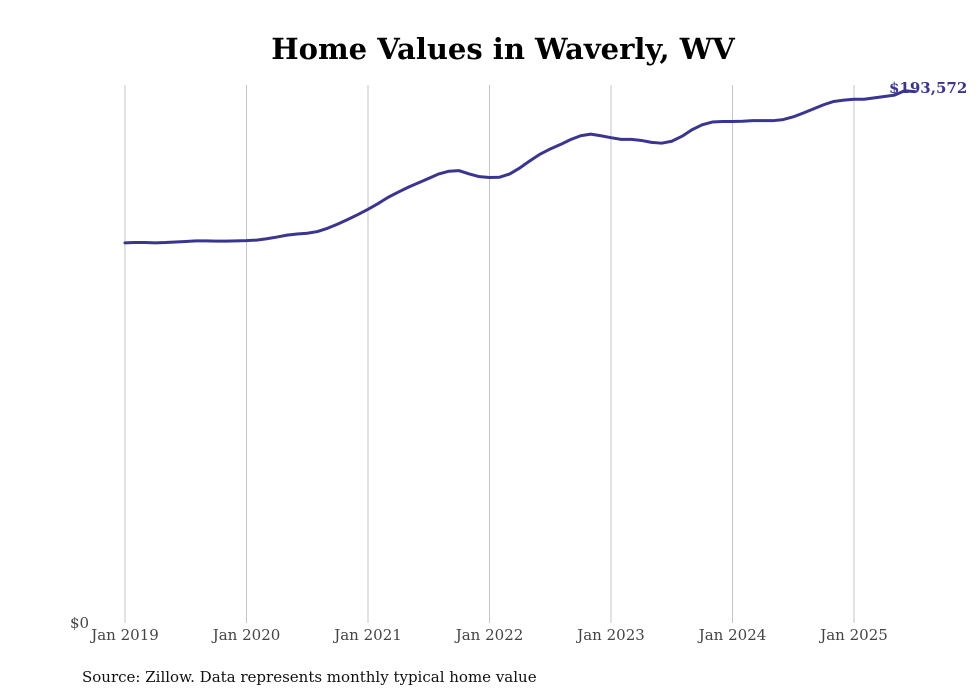  What do you see at coordinates (503, 49) in the screenshot?
I see `chart-title: Home Values in Waverly, WV` at bounding box center [503, 49].